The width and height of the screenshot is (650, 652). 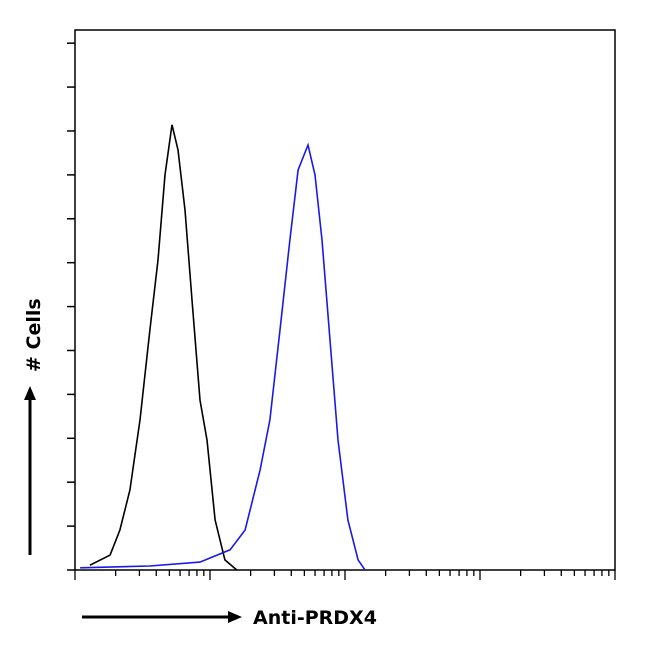 What do you see at coordinates (235, 617) in the screenshot?
I see `x-arrow-head` at bounding box center [235, 617].